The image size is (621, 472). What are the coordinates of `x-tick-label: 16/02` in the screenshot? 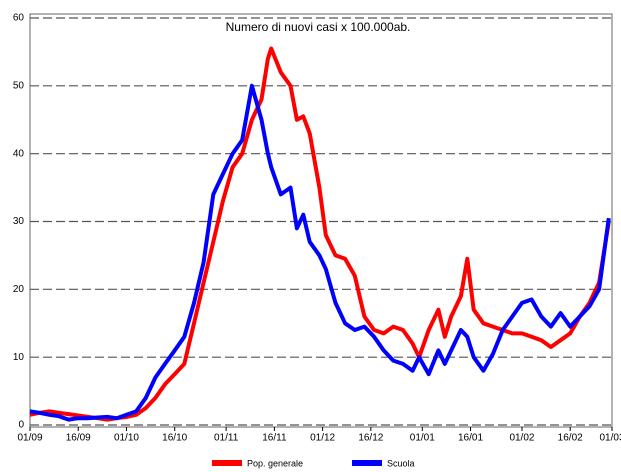 It's located at (570, 438).